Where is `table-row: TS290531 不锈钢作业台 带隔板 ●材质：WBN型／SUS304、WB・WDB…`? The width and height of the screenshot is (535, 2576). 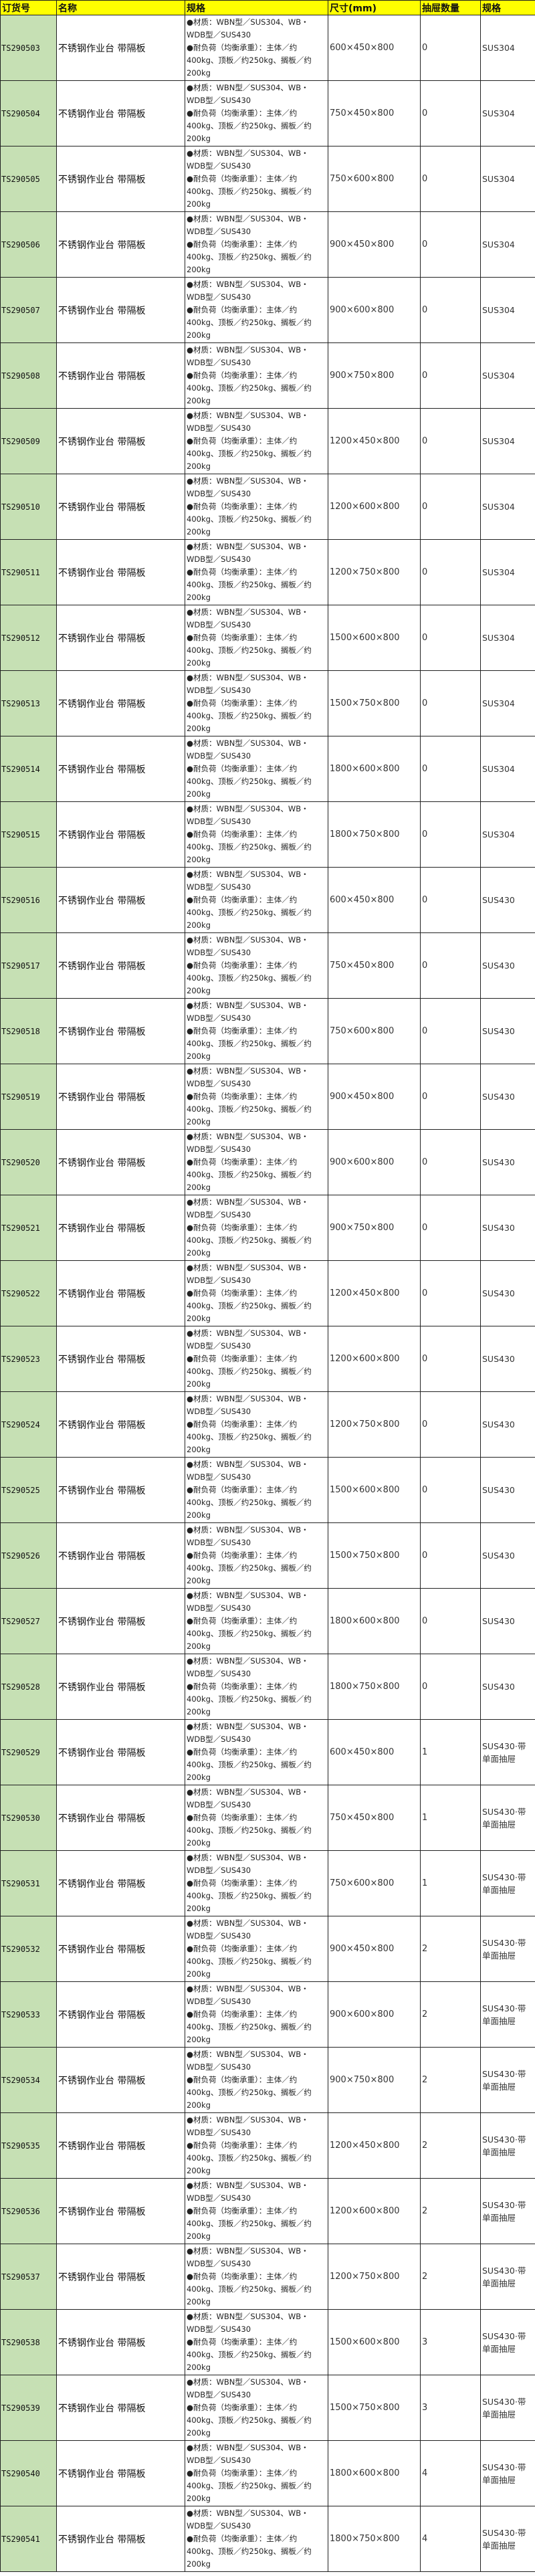
table-row: TS290531 不锈钢作业台 带隔板 ●材质：WBN型／SUS304、WB・WDB… is located at coordinates (267, 1883).